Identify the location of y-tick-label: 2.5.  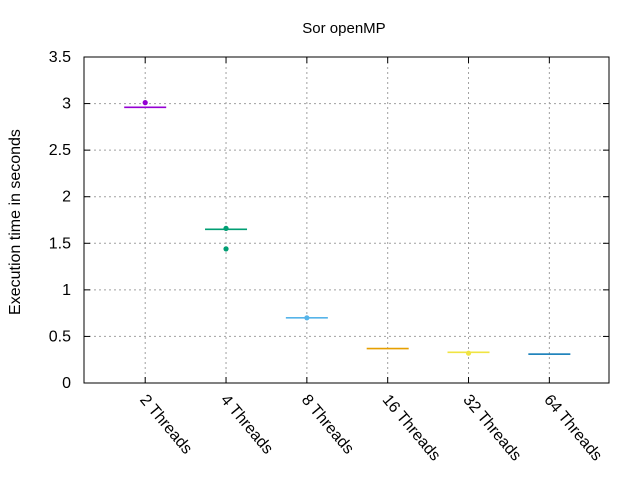
(60, 150).